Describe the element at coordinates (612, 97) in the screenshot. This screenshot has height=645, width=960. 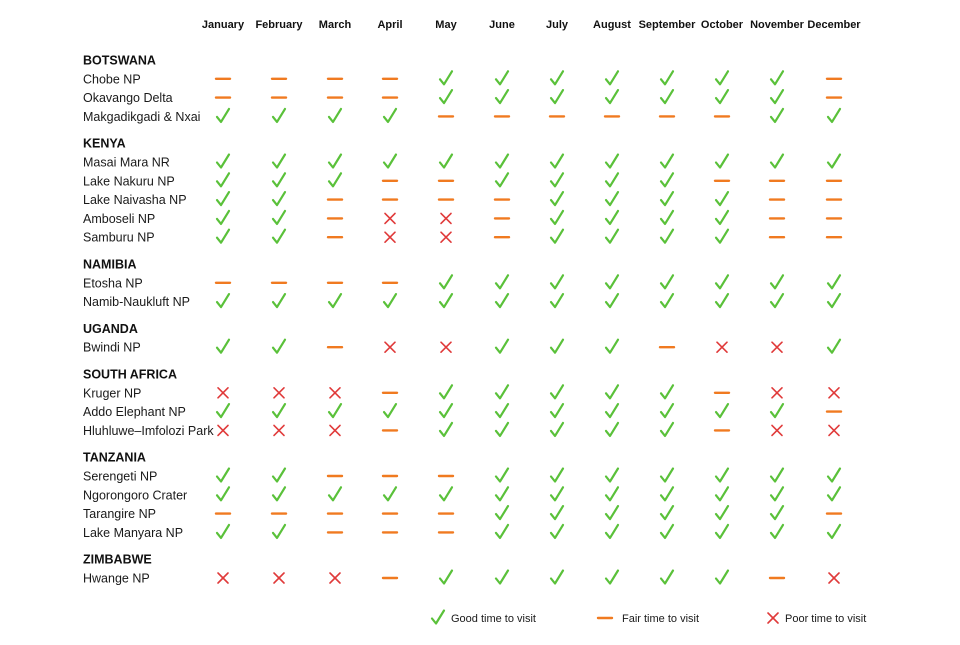
I see `row-okavango-delta-august-good-icon` at that location.